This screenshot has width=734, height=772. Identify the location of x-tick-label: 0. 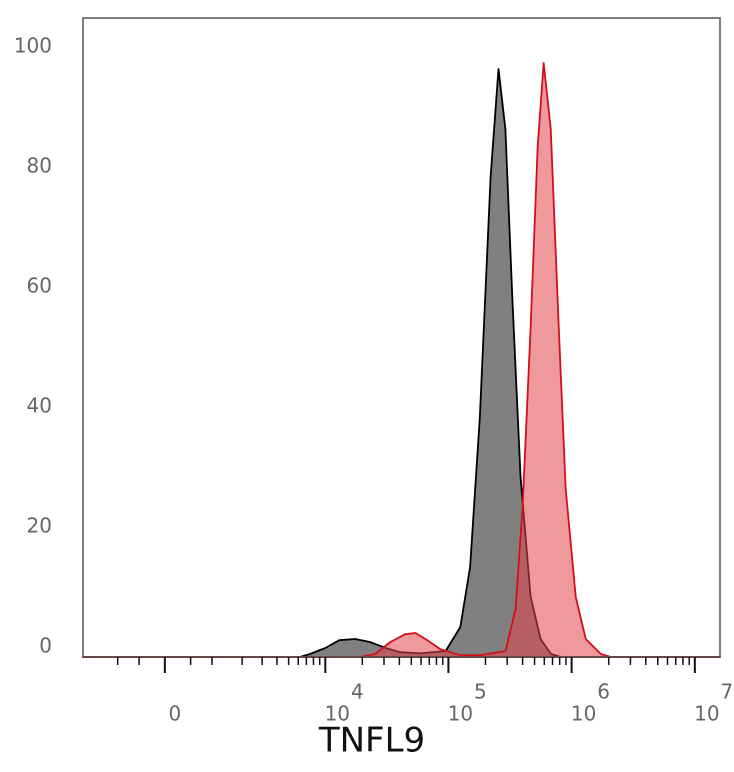
(174, 714).